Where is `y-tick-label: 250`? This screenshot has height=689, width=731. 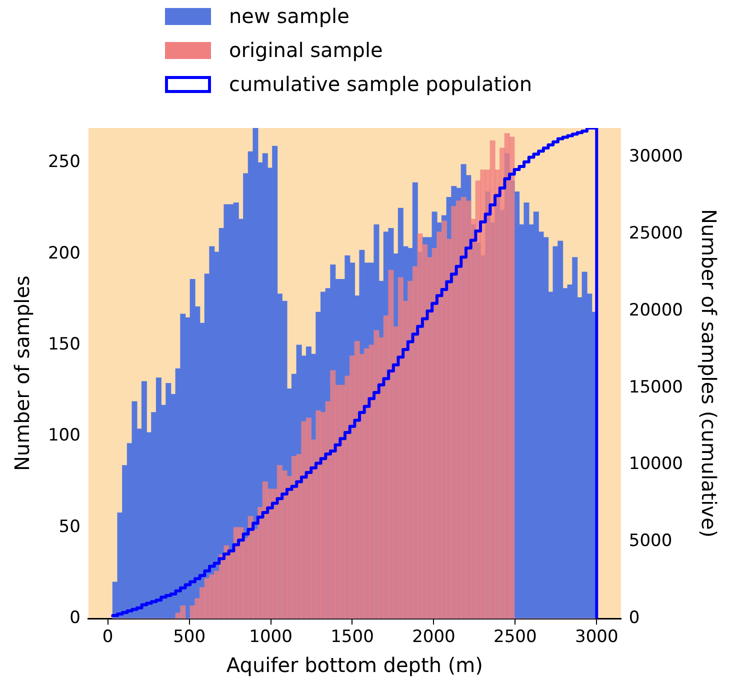 y-tick-label: 250 is located at coordinates (64, 162).